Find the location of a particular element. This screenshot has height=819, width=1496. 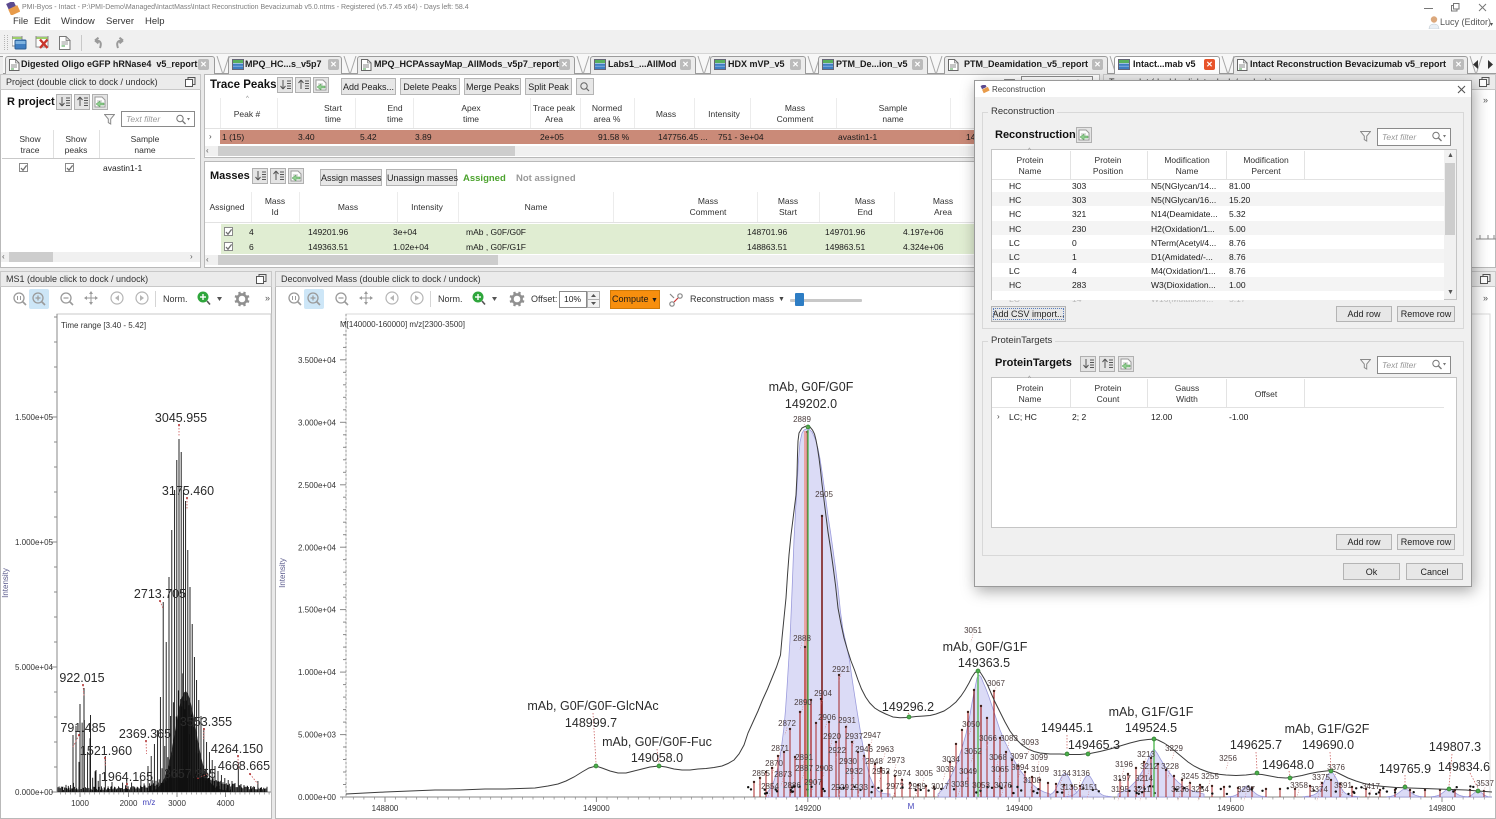

svg-text: 3017 is located at coordinates (940, 786).